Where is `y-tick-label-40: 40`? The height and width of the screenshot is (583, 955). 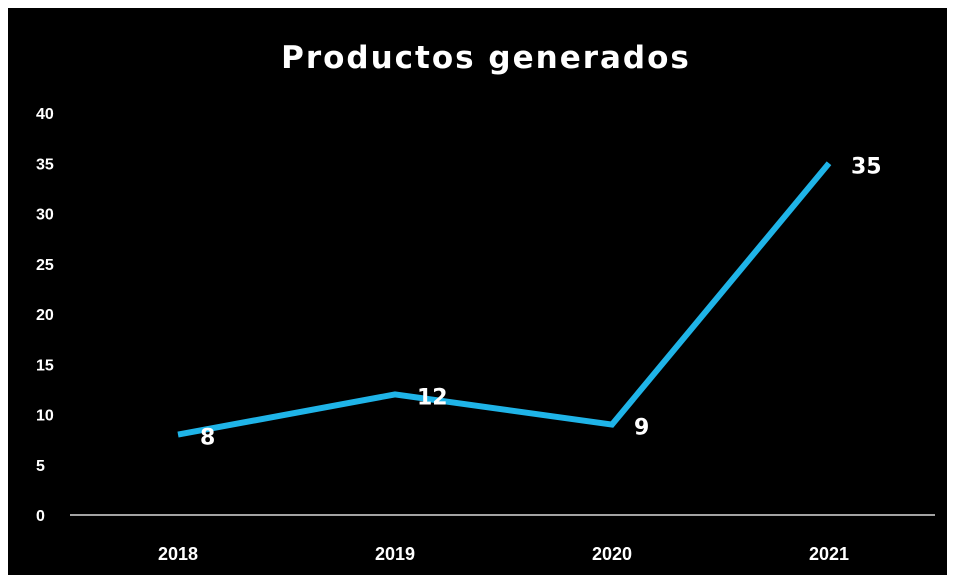 y-tick-label-40: 40 is located at coordinates (45, 114).